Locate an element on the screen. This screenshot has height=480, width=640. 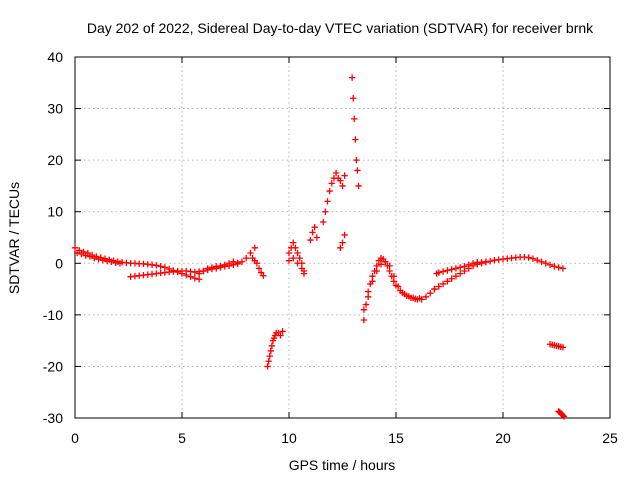
series-arc10 is located at coordinates (399, 289).